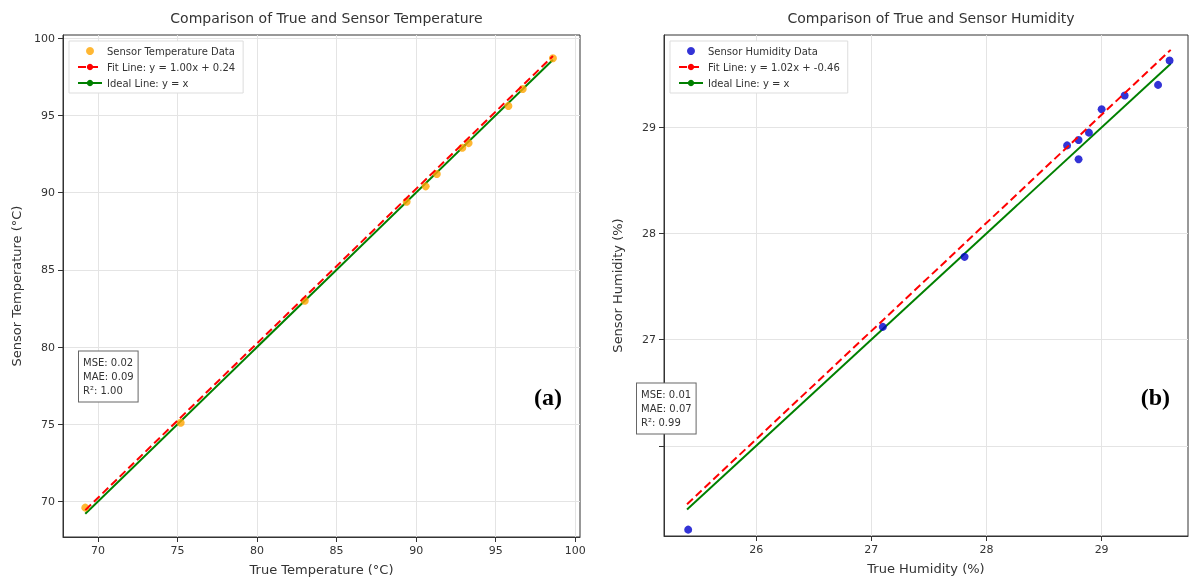 This screenshot has height=584, width=1192. What do you see at coordinates (321, 569) in the screenshot?
I see `x-axis-title: True Temperature (°C)` at bounding box center [321, 569].